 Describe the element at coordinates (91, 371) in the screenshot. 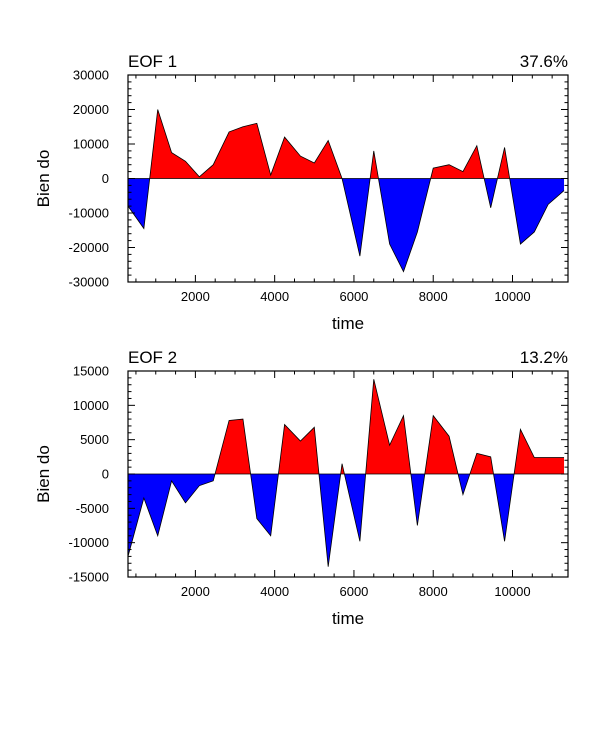

I see `y-tick-label: 15000` at that location.